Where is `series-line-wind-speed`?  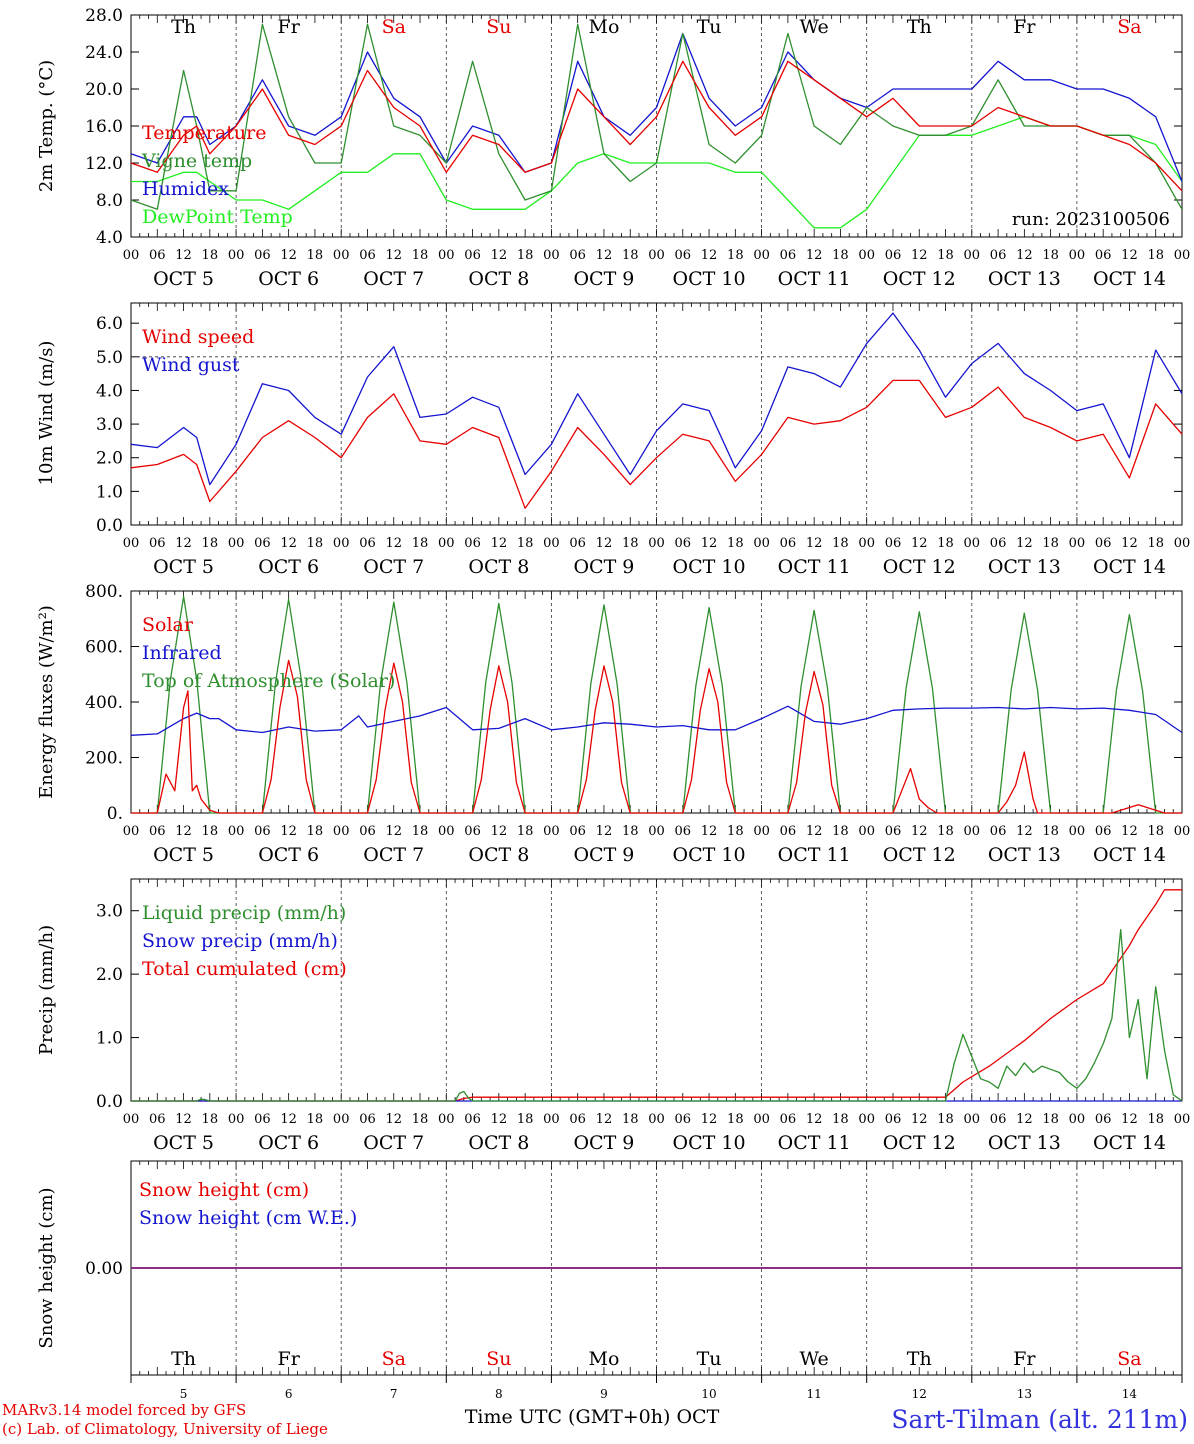 series-line-wind-speed is located at coordinates (656, 444).